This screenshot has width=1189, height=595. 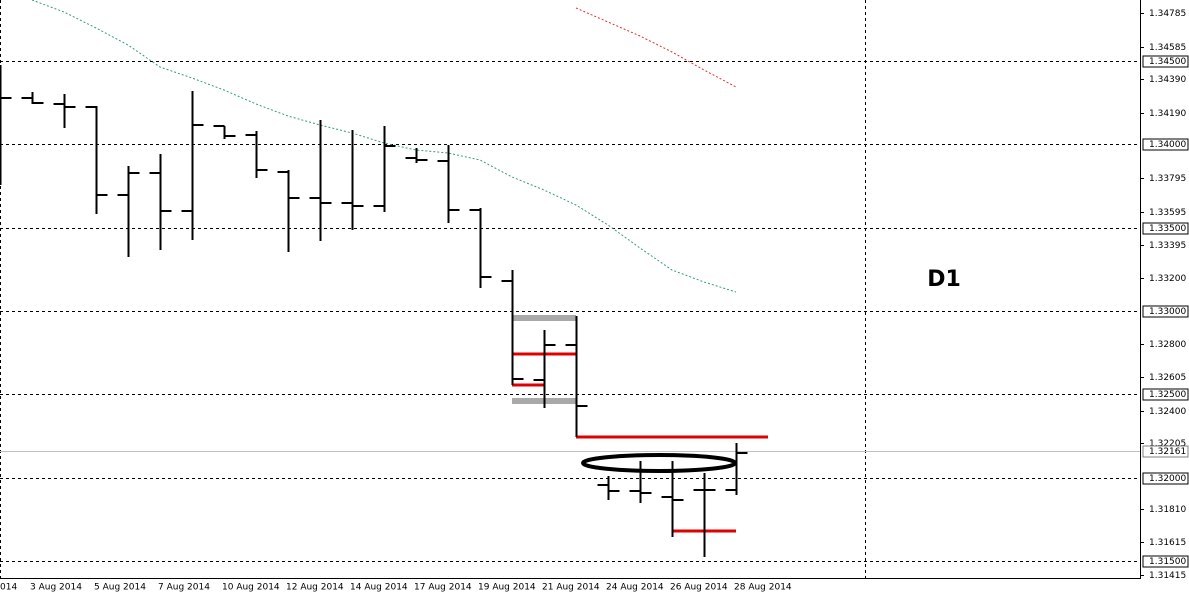 What do you see at coordinates (635, 588) in the screenshot?
I see `x-tick-label: 24 Aug 2014` at bounding box center [635, 588].